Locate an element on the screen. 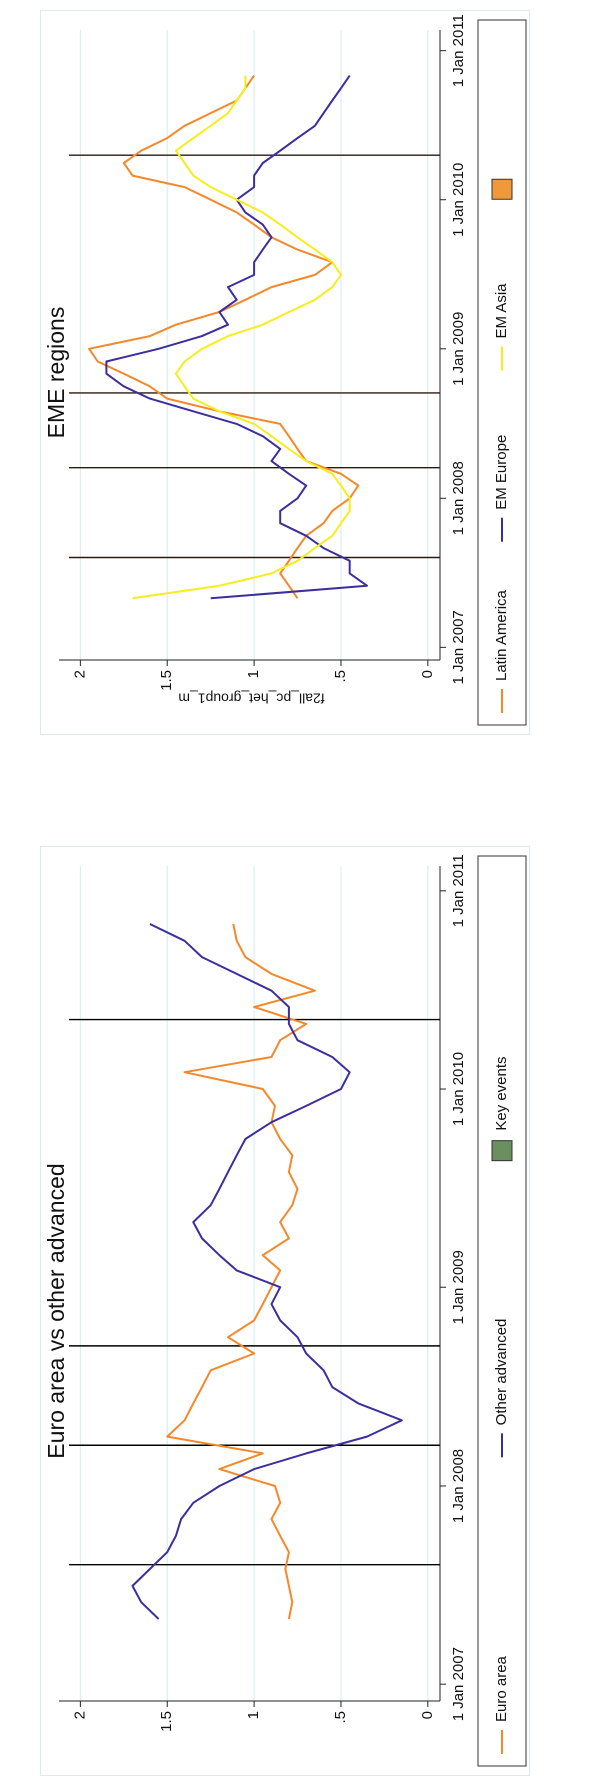 The height and width of the screenshot is (1776, 598). chart-title: Euro area vs other advanced is located at coordinates (56, 1310).